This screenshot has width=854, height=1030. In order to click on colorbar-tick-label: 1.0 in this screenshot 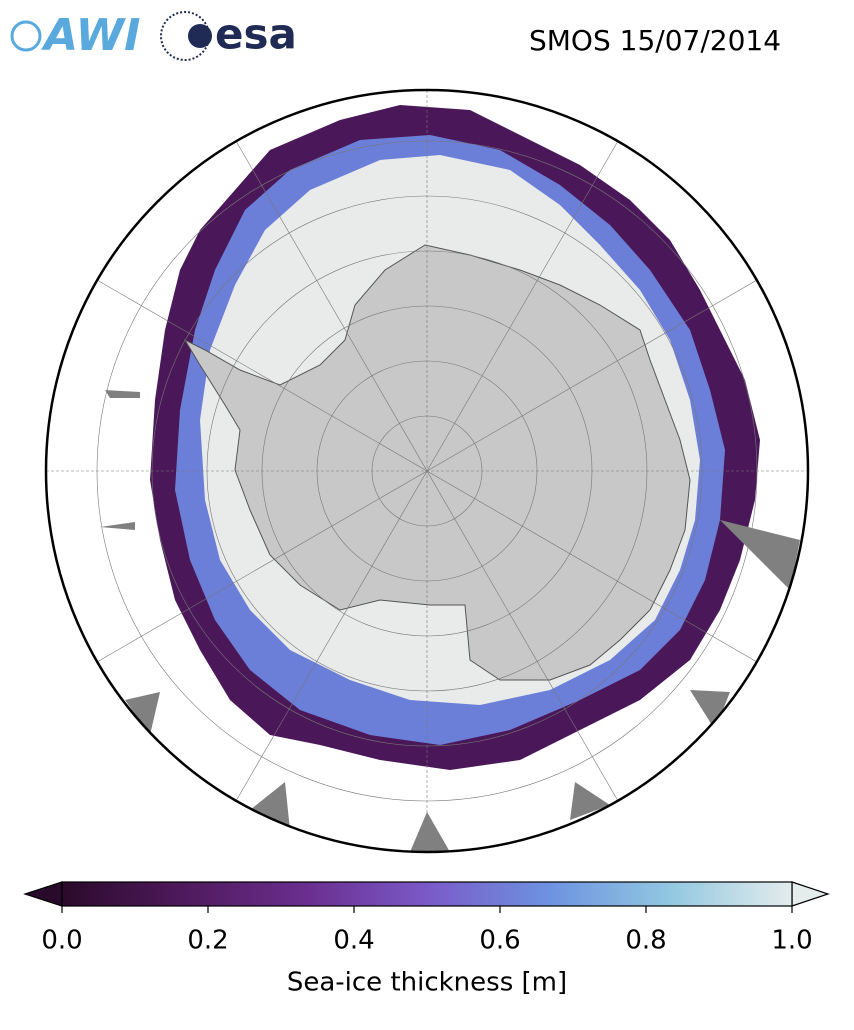, I will do `click(791, 941)`.